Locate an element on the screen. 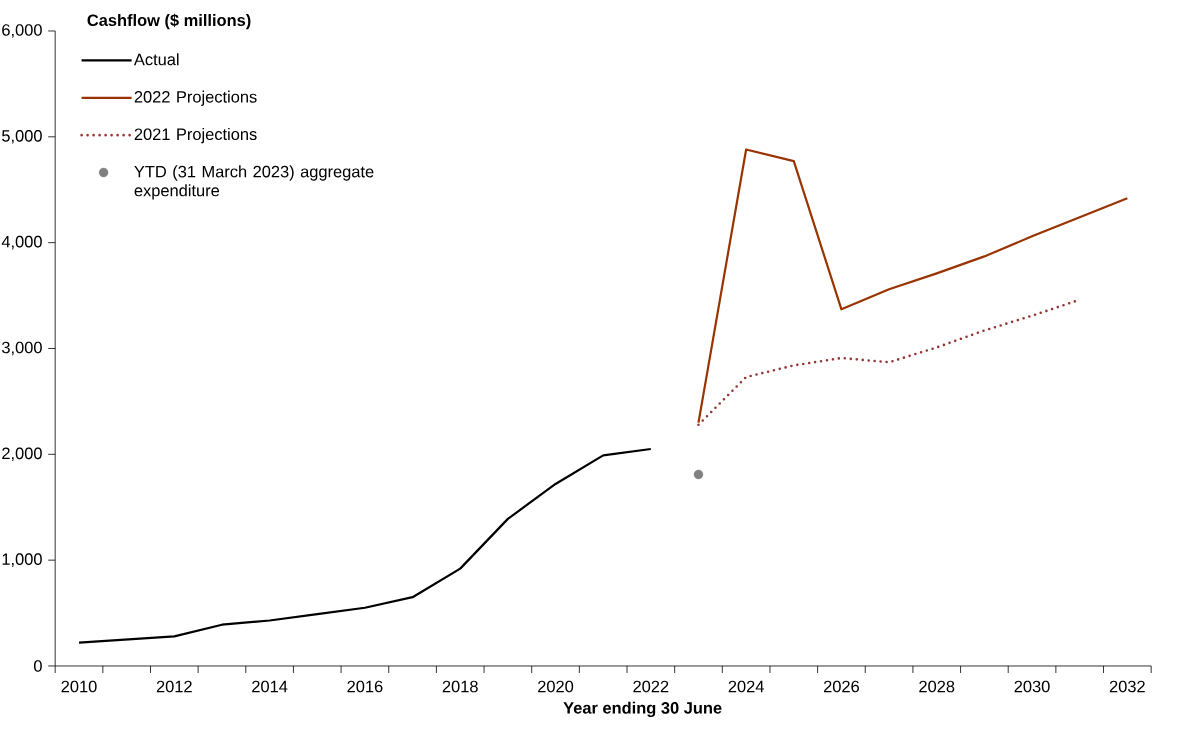 Image resolution: width=1179 pixels, height=733 pixels. x-tick-label: 2010 is located at coordinates (79, 686).